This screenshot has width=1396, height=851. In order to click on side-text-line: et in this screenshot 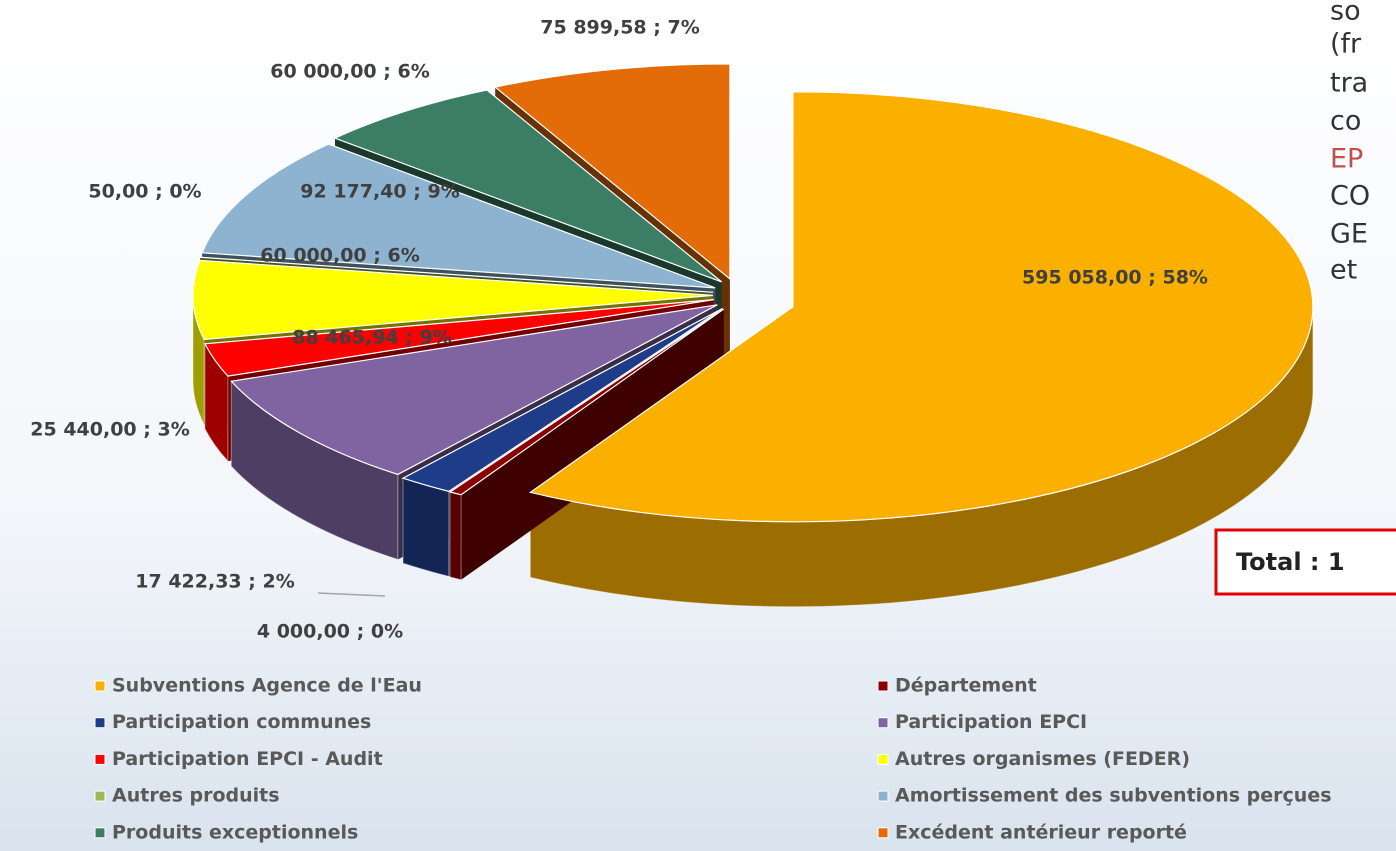, I will do `click(1343, 270)`.